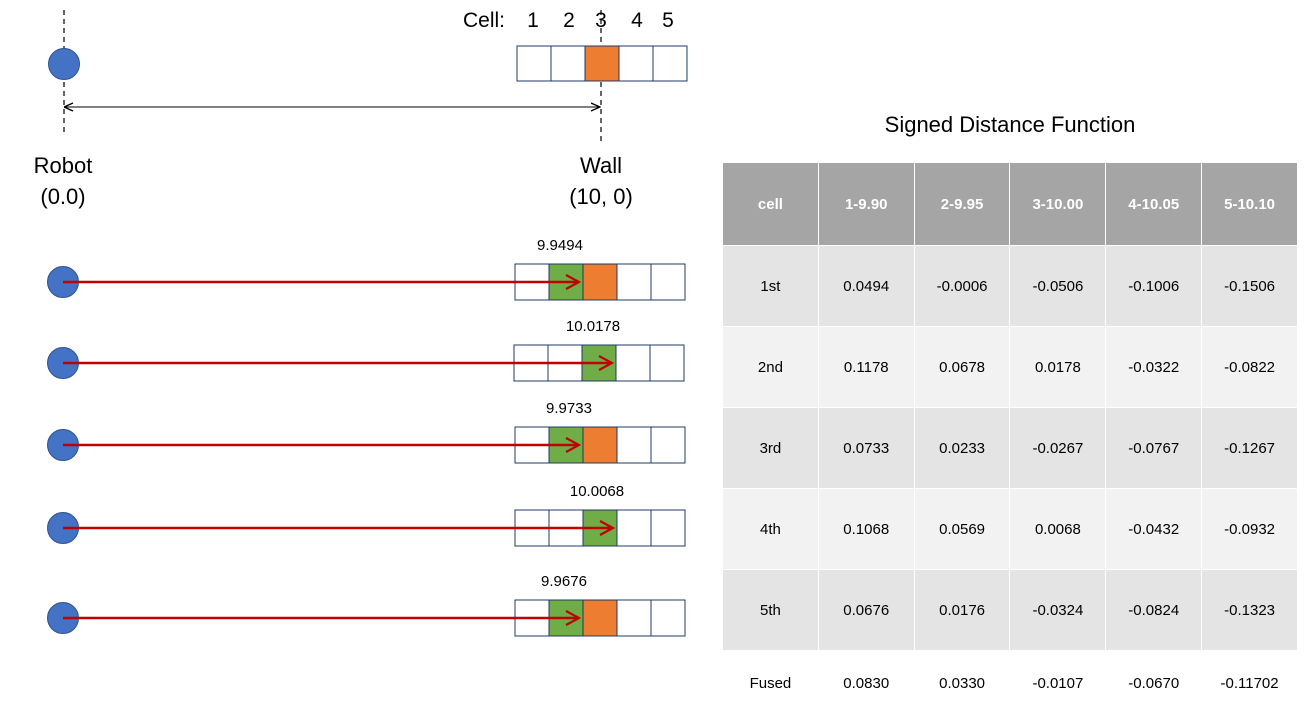 The width and height of the screenshot is (1313, 725). I want to click on table-cell: 0.0068, so click(1058, 529).